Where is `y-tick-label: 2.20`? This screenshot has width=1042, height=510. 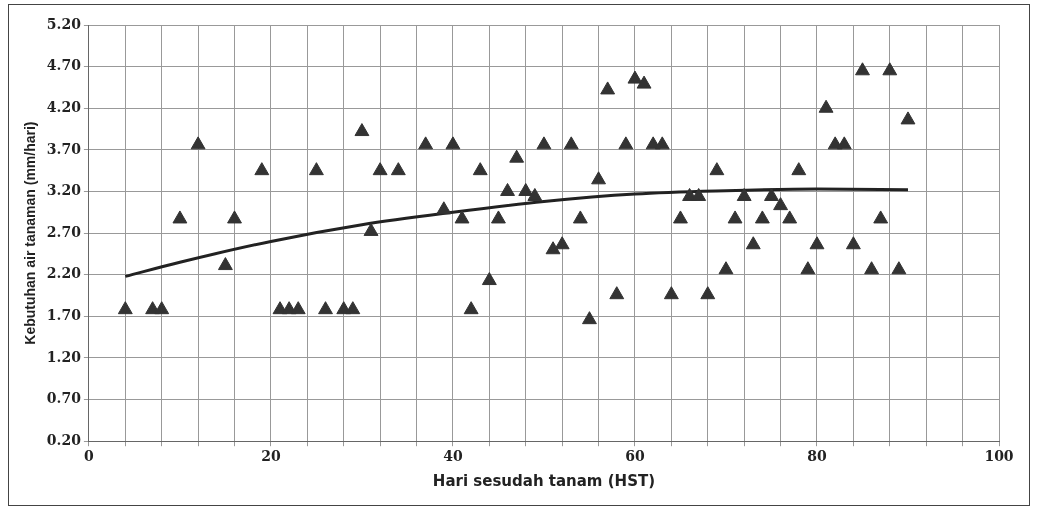
y-tick-label: 2.20 is located at coordinates (64, 273).